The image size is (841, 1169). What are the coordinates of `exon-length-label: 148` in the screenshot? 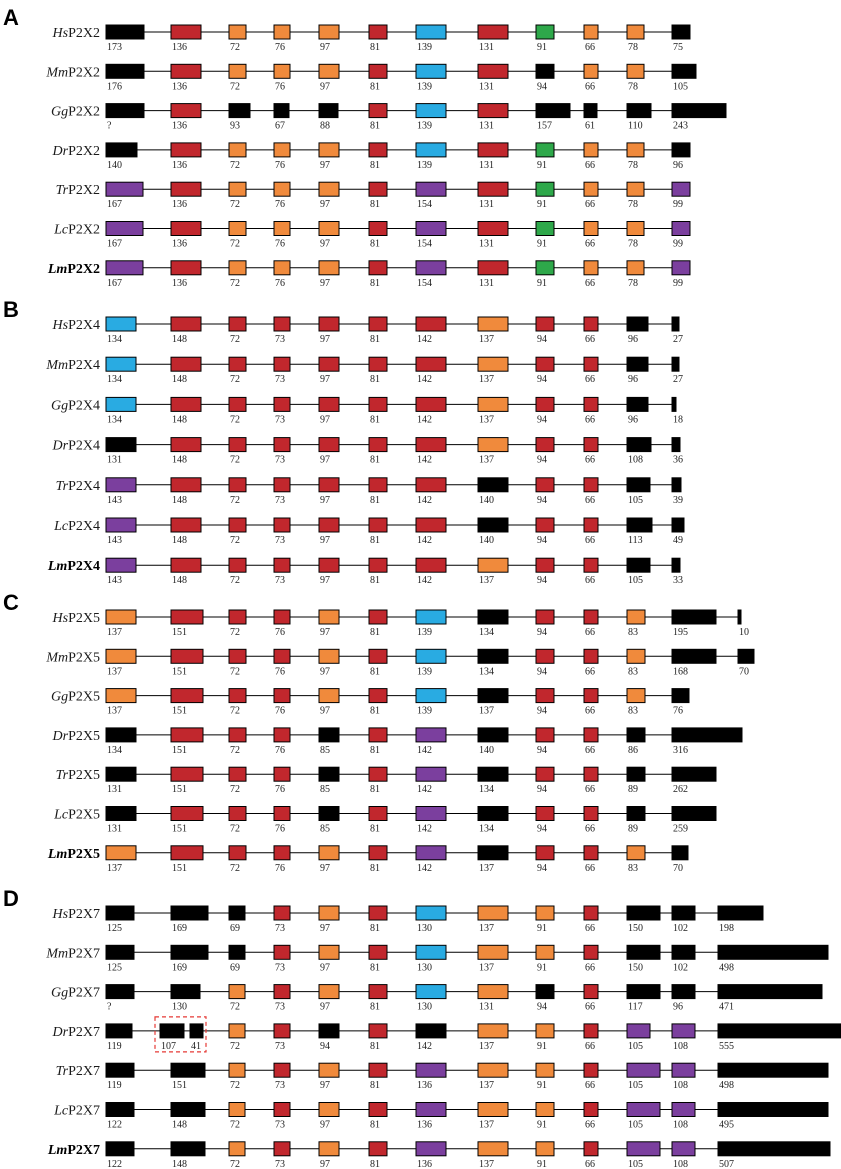 It's located at (179, 540).